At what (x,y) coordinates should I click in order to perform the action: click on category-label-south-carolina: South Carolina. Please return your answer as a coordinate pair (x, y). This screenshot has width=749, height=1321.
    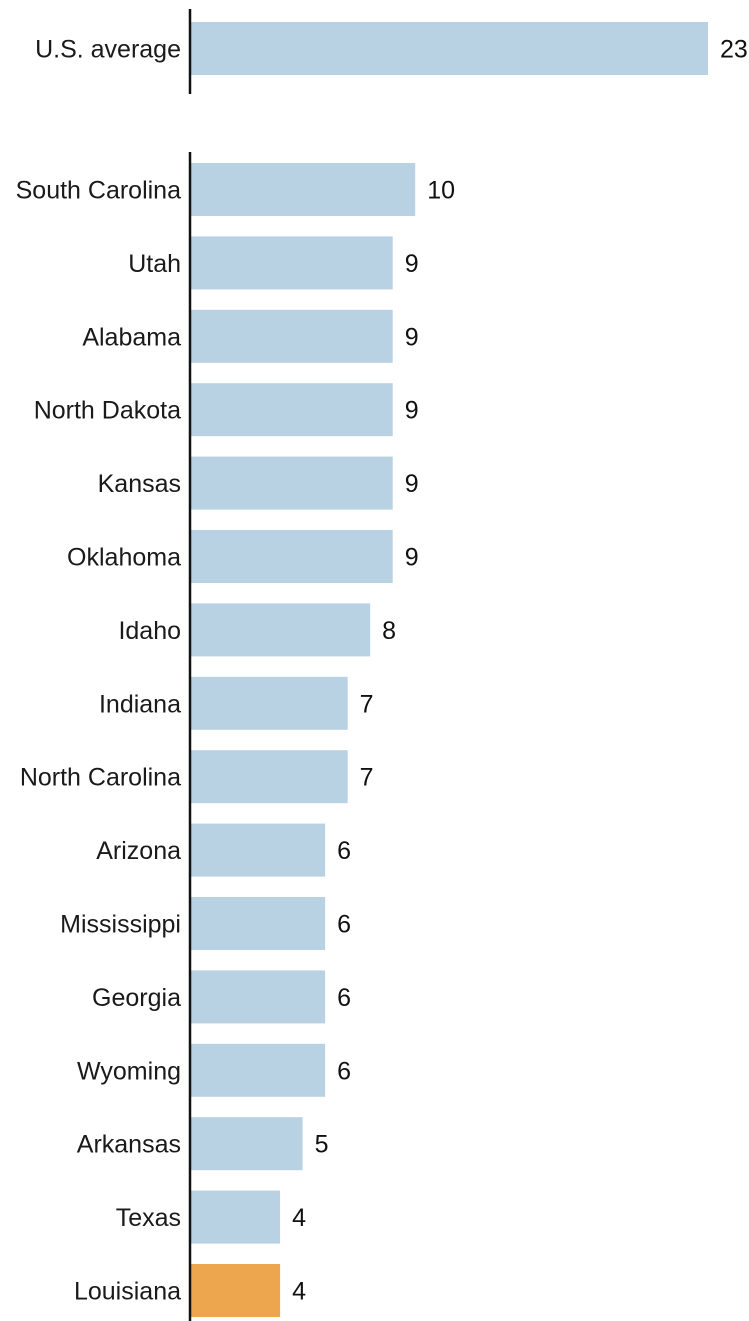
    Looking at the image, I should click on (98, 191).